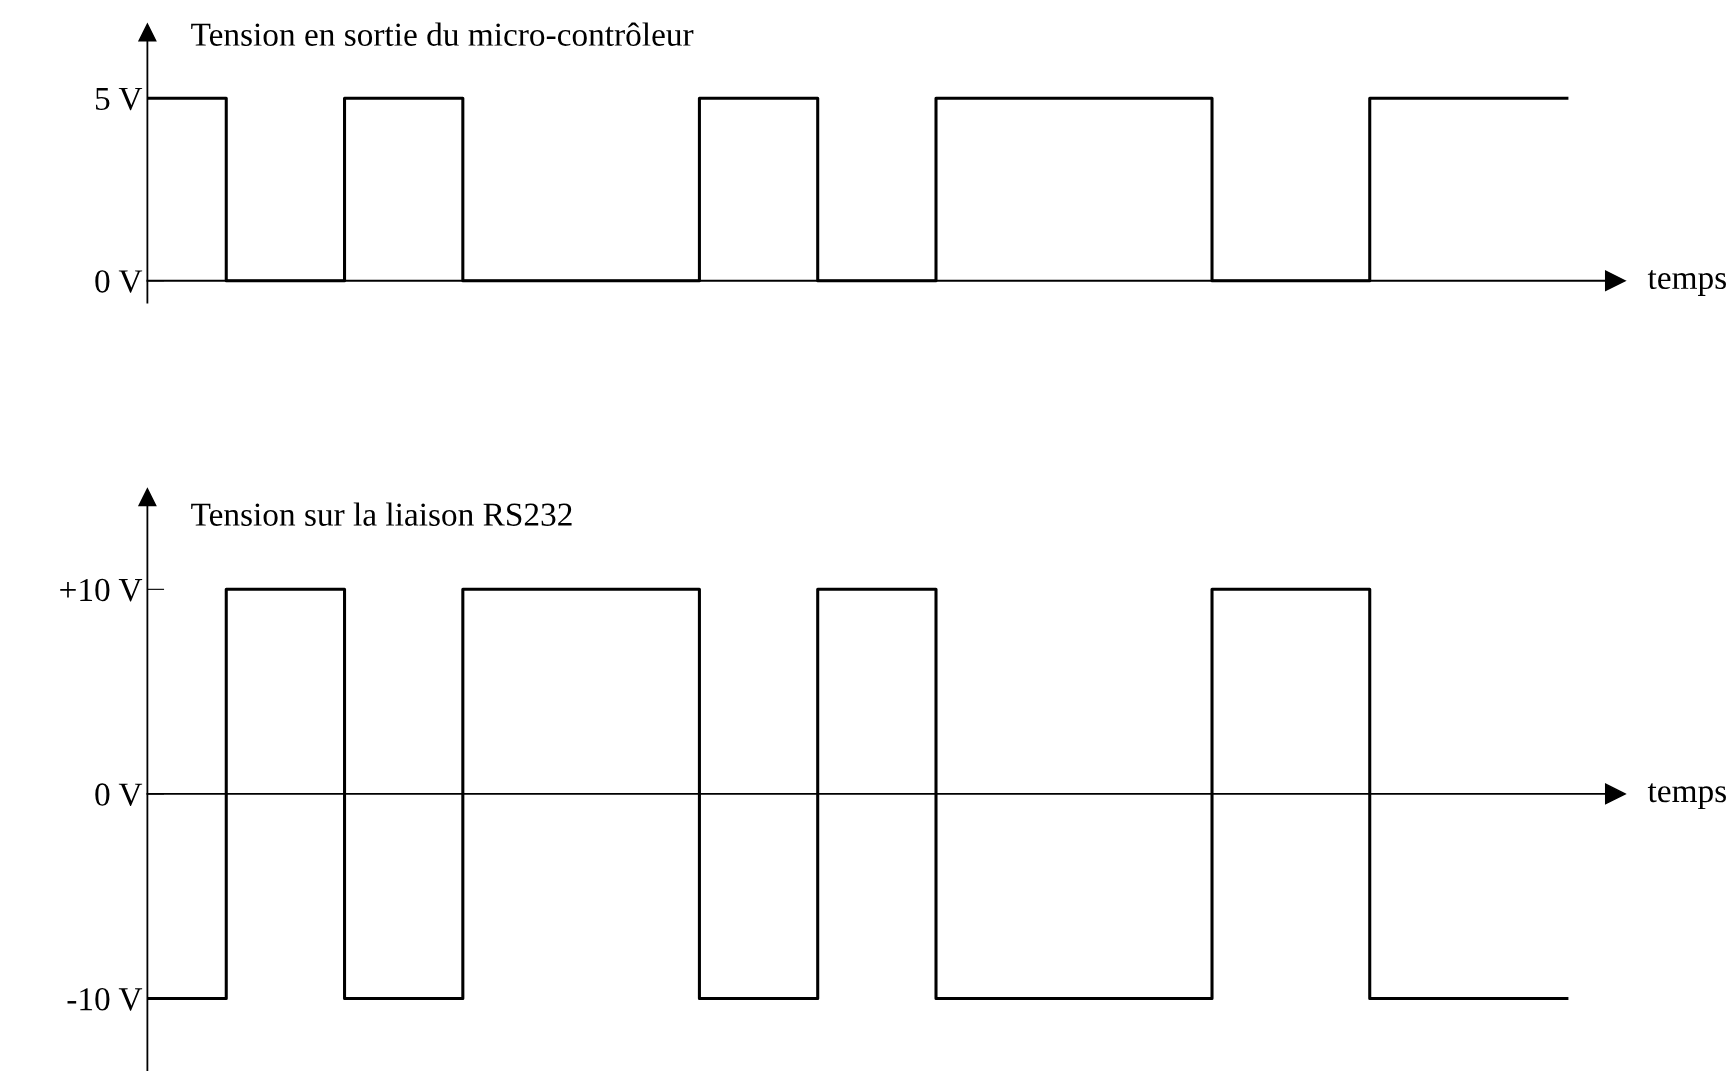  What do you see at coordinates (119, 99) in the screenshot?
I see `y-tick-label: 5 V` at bounding box center [119, 99].